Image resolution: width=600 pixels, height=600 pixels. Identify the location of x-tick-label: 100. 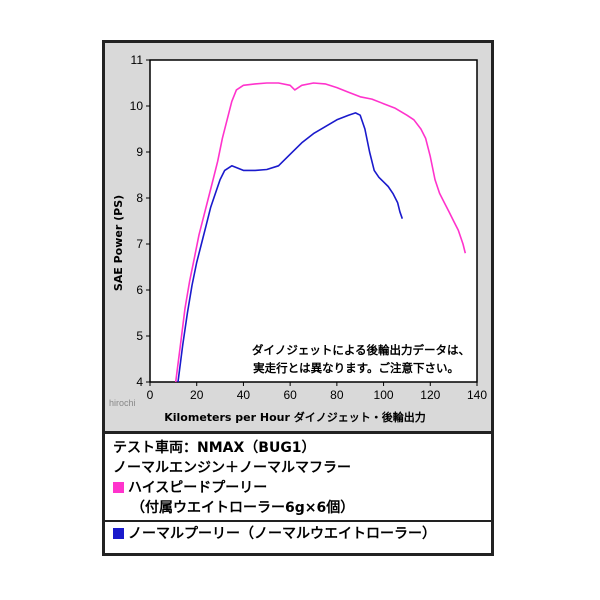
(384, 395).